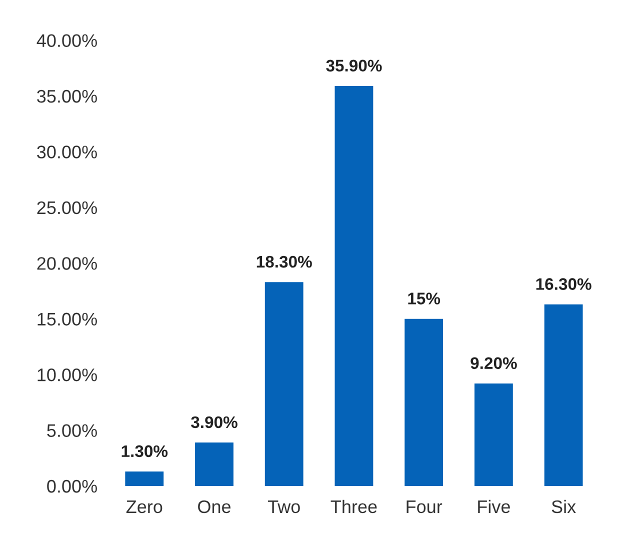 The width and height of the screenshot is (621, 537). Describe the element at coordinates (494, 507) in the screenshot. I see `x-tick-label: Five` at that location.